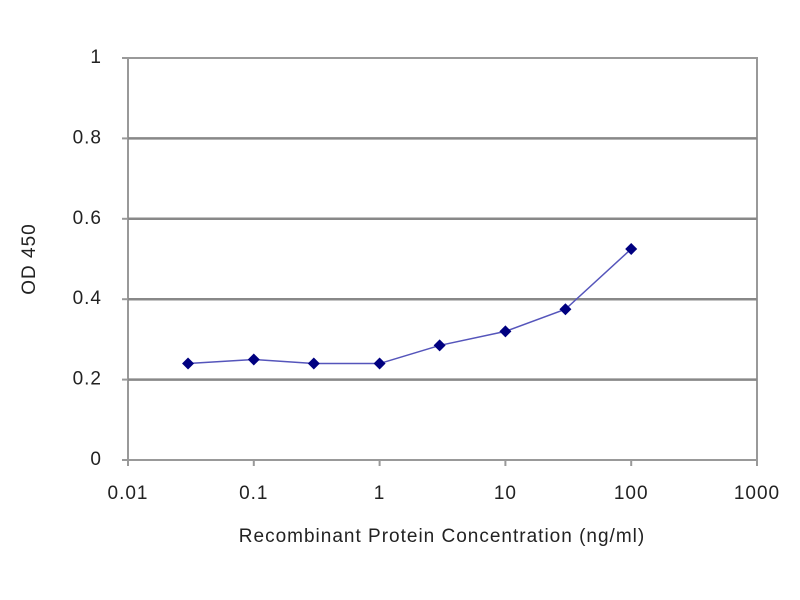 The width and height of the screenshot is (800, 600). Describe the element at coordinates (253, 493) in the screenshot. I see `x-tick-label: 0.1` at that location.